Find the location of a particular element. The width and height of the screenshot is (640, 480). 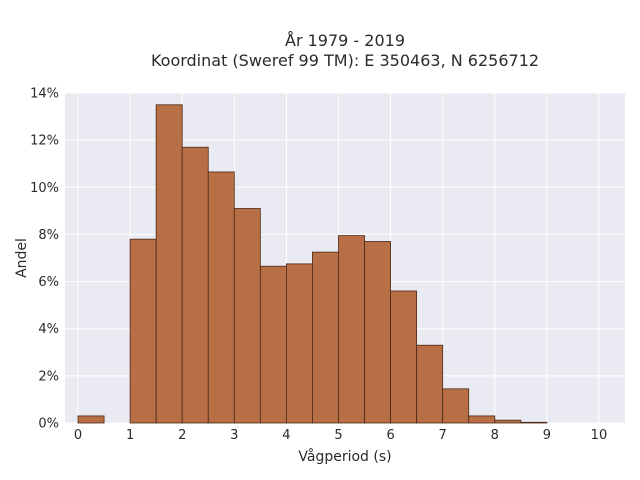

x-tick-label-7: 7 is located at coordinates (443, 435).